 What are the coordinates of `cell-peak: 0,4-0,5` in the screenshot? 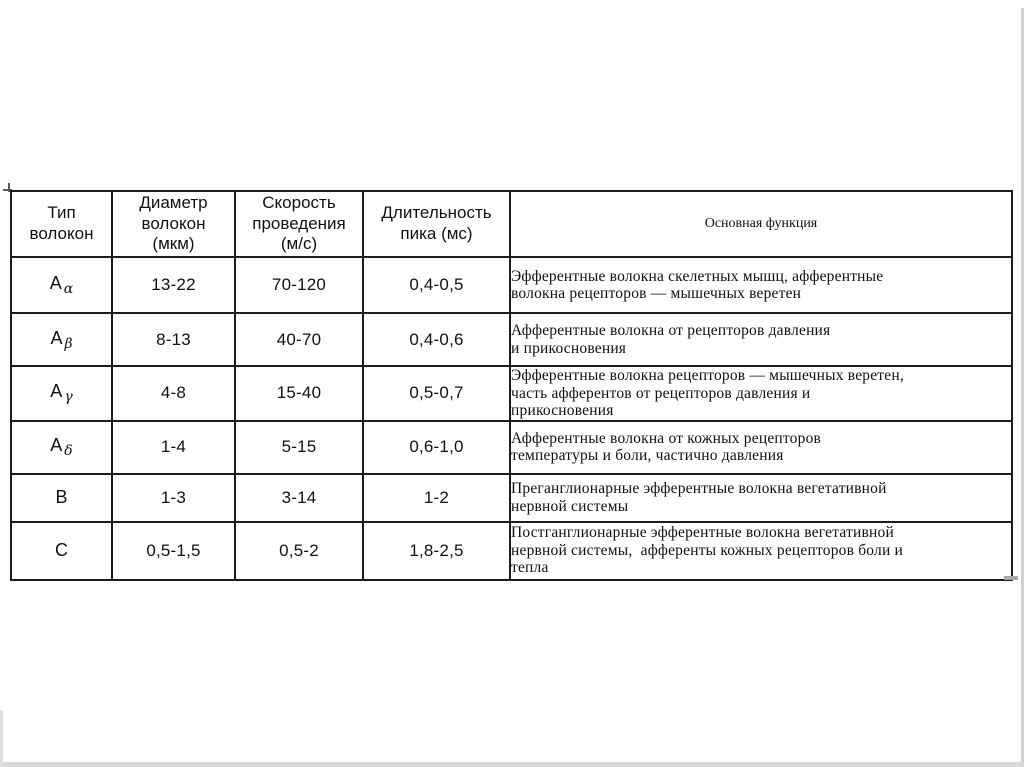 It's located at (436, 285).